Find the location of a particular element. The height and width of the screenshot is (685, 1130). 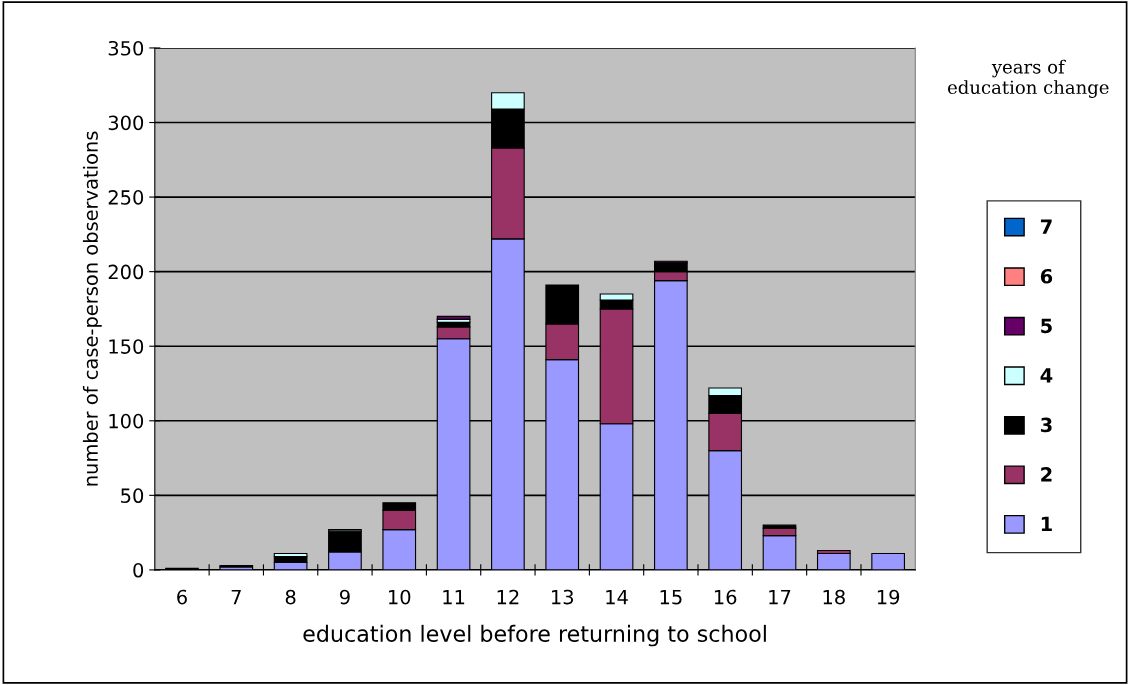

legend-label: 7 is located at coordinates (1046, 226).